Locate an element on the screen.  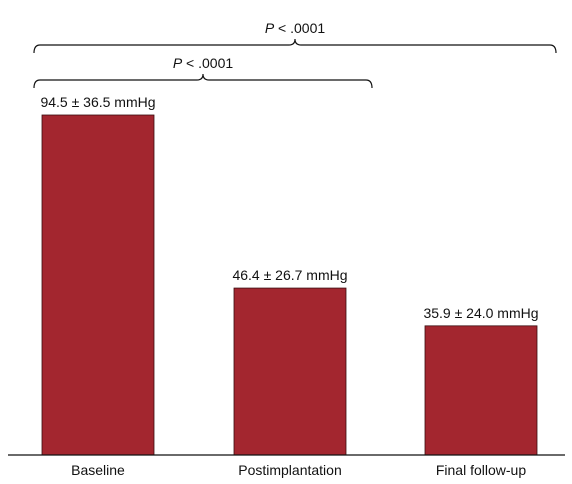
p-value-label-2: P < .0001 is located at coordinates (295, 28).